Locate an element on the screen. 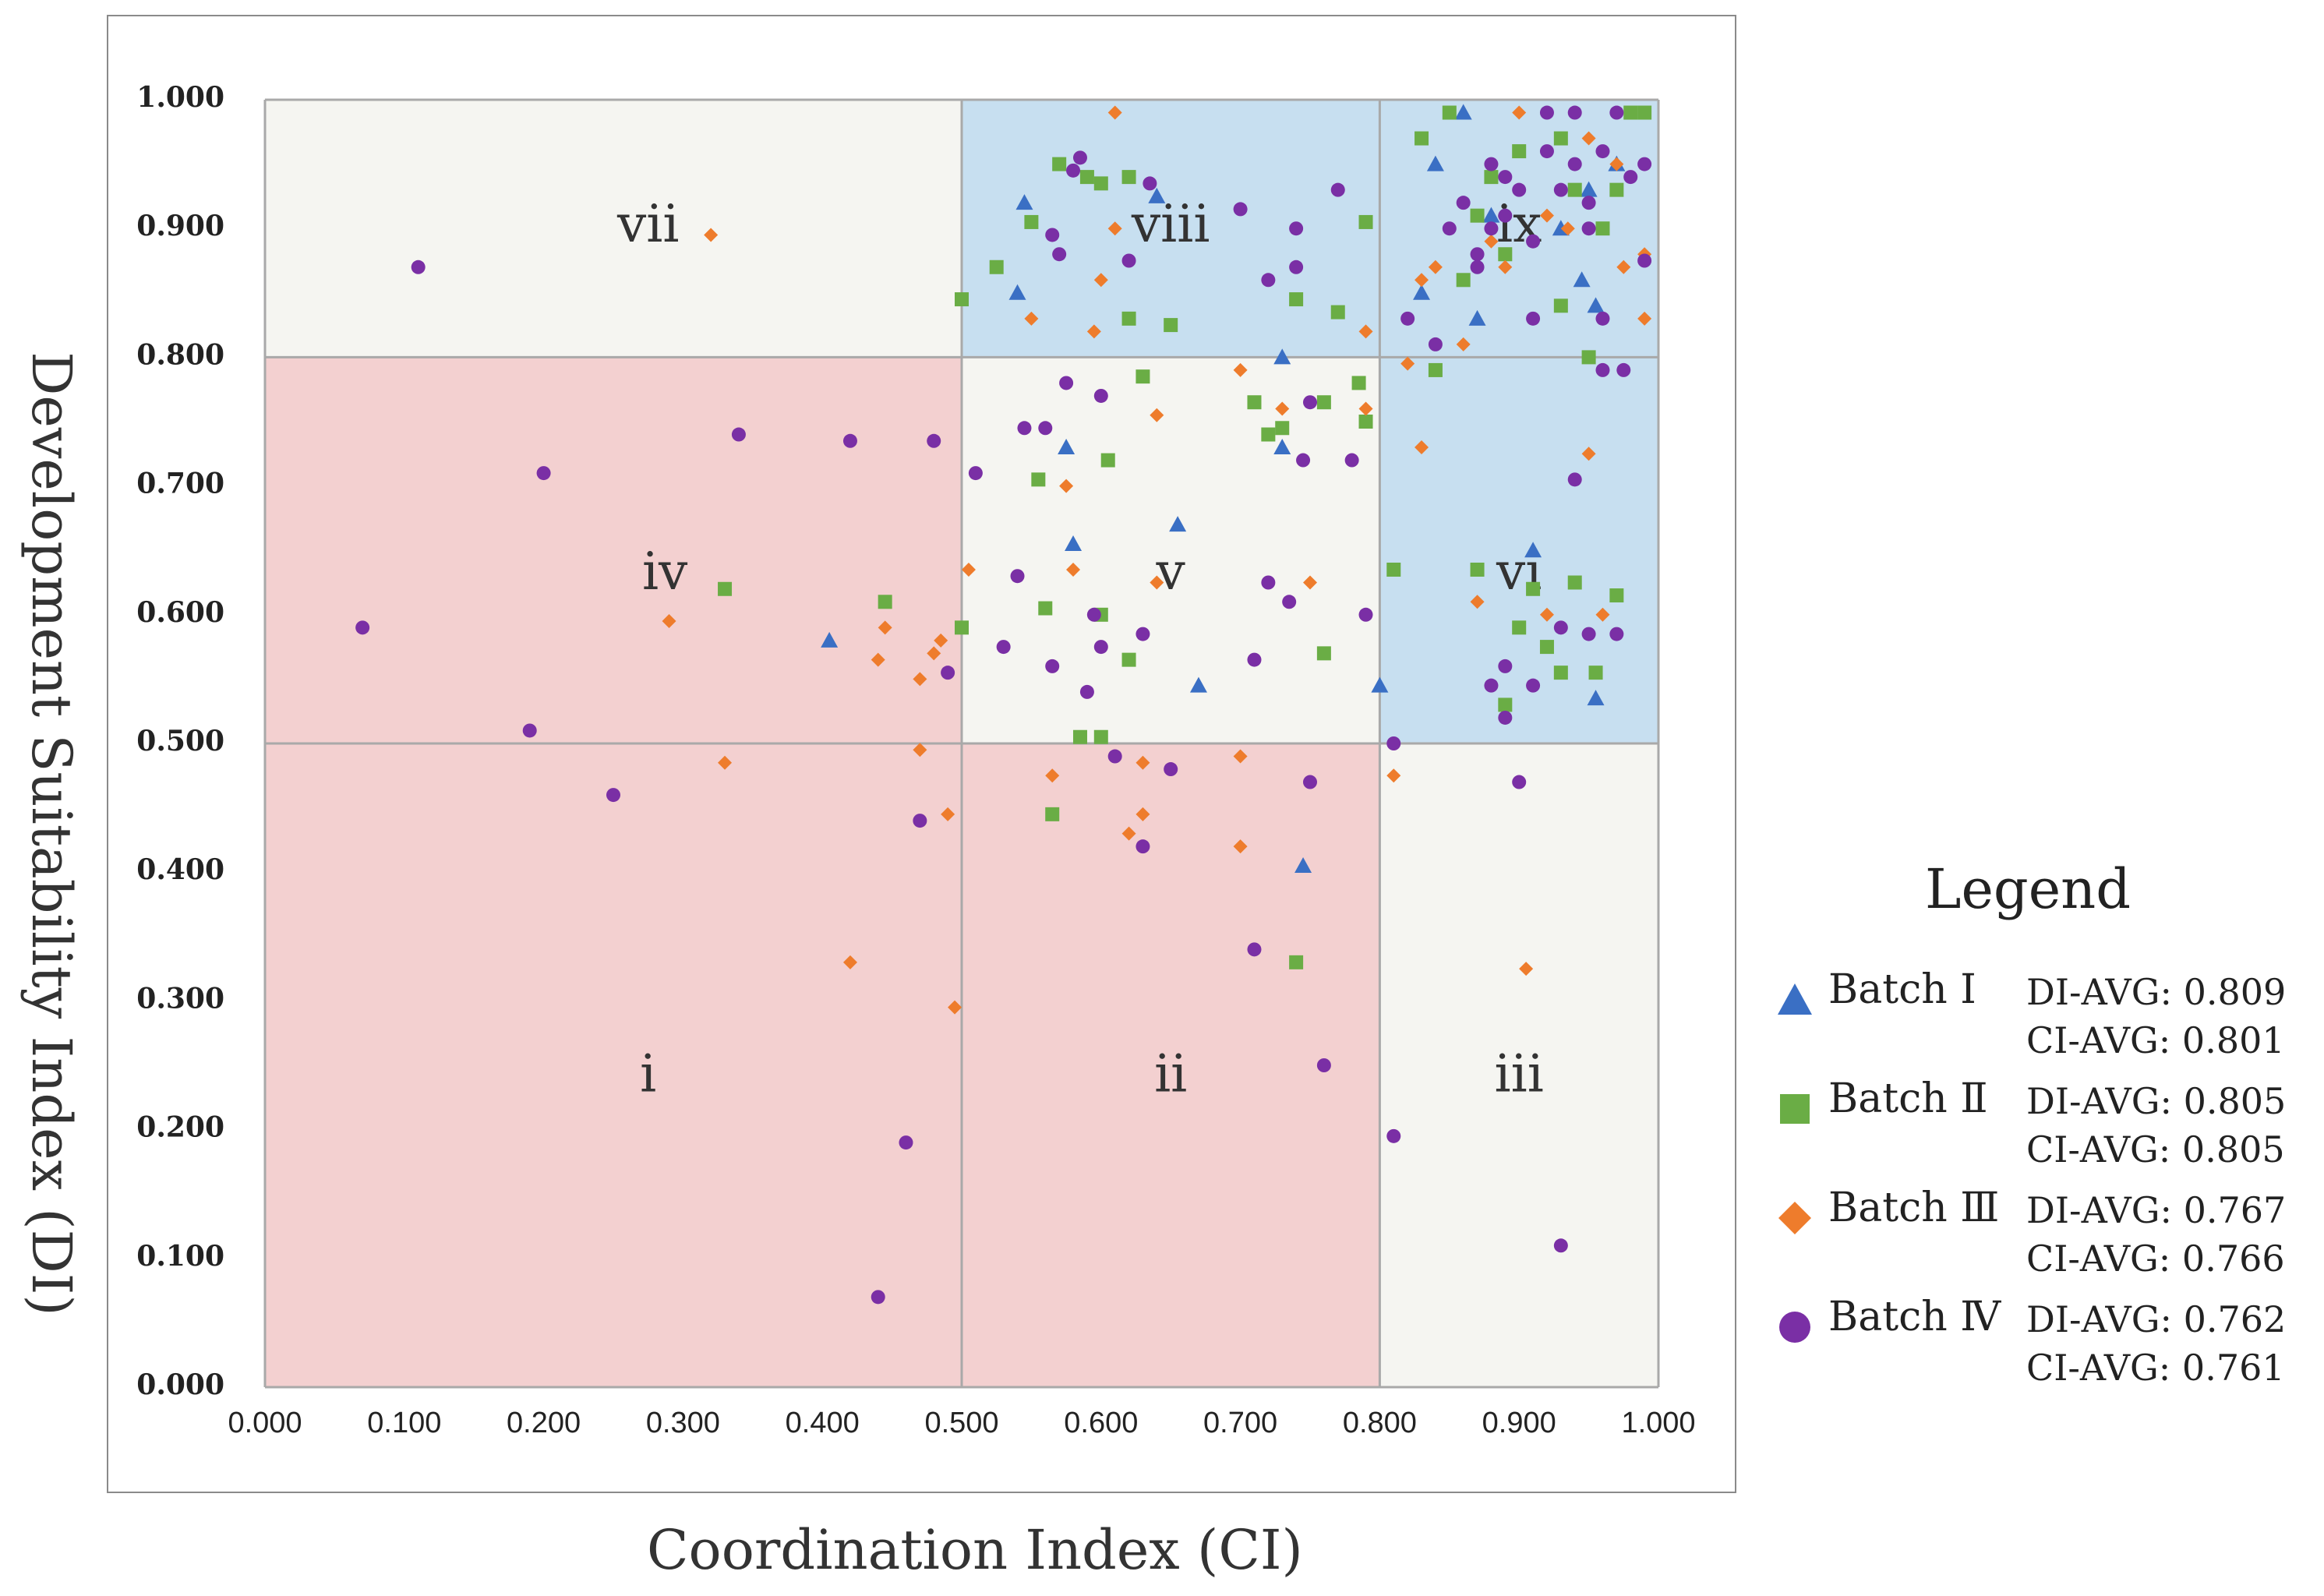 The width and height of the screenshot is (2324, 1596). y-tick-label: 0.000 is located at coordinates (180, 1384).